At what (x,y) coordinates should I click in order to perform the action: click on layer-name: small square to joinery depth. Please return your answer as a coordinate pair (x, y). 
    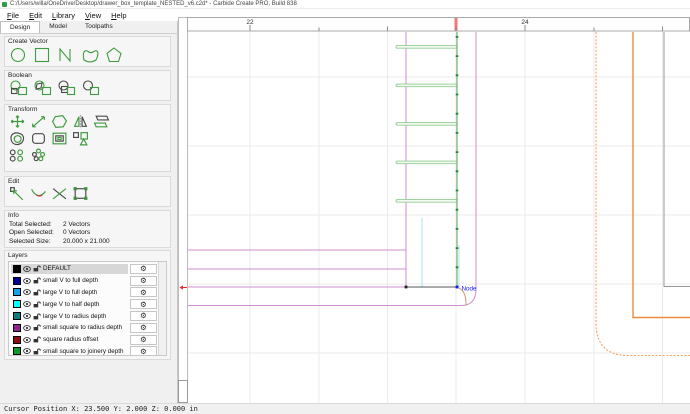
    Looking at the image, I should click on (83, 351).